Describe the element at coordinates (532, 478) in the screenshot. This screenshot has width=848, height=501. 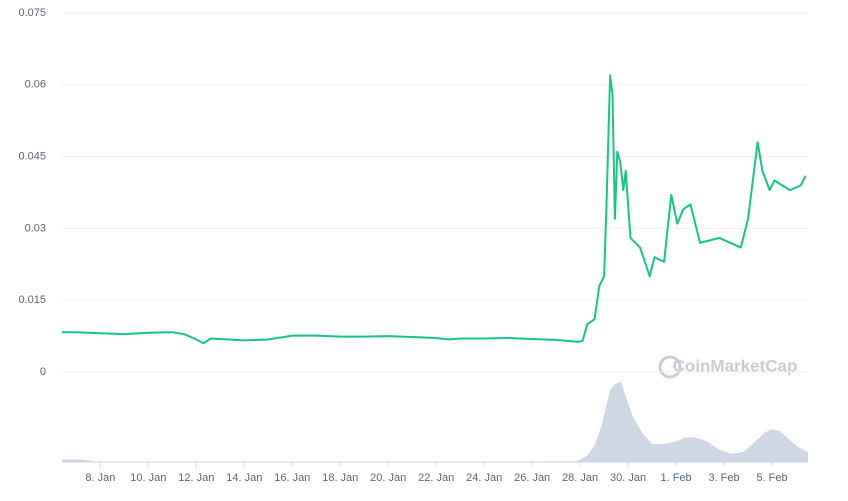
I see `x-tick-label: 26. Jan` at that location.